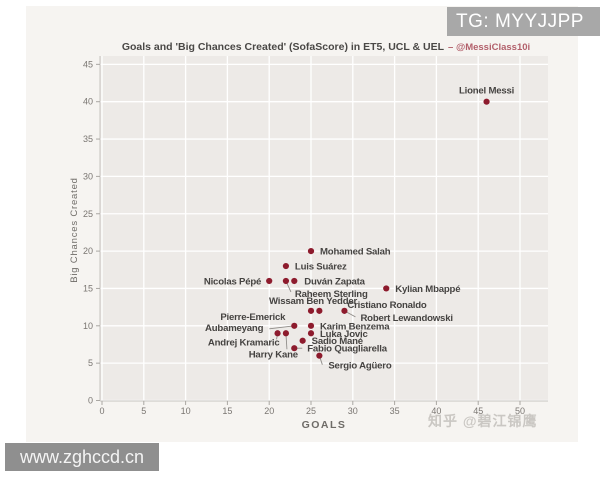 The image size is (600, 480). Describe the element at coordinates (244, 342) in the screenshot. I see `point-label: Andrej Kramaric` at that location.